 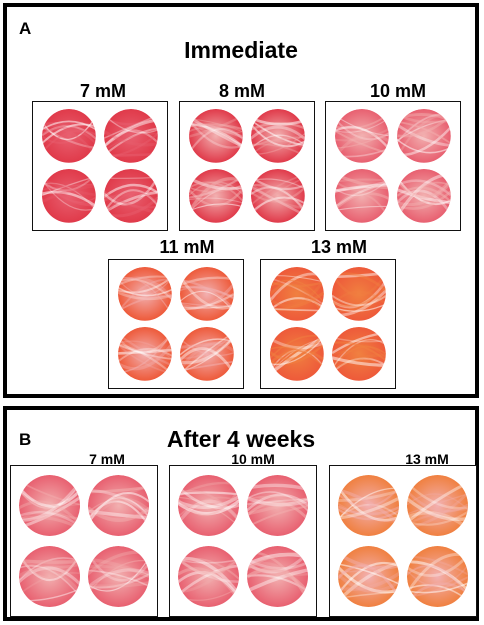 I want to click on group-label-10mm: 10 mM, so click(x=398, y=91).